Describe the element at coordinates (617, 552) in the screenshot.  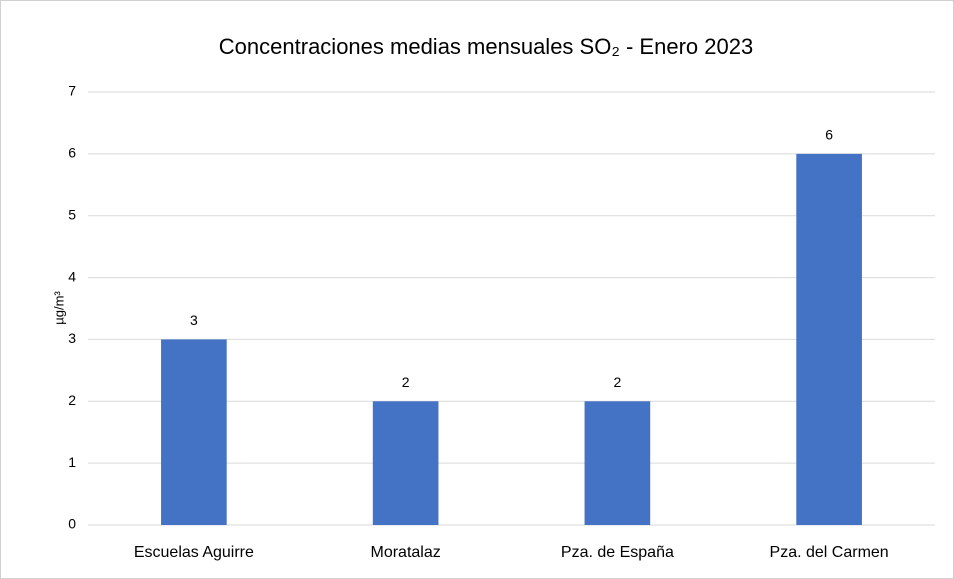
I see `x-tick-label: Pza. de España` at that location.